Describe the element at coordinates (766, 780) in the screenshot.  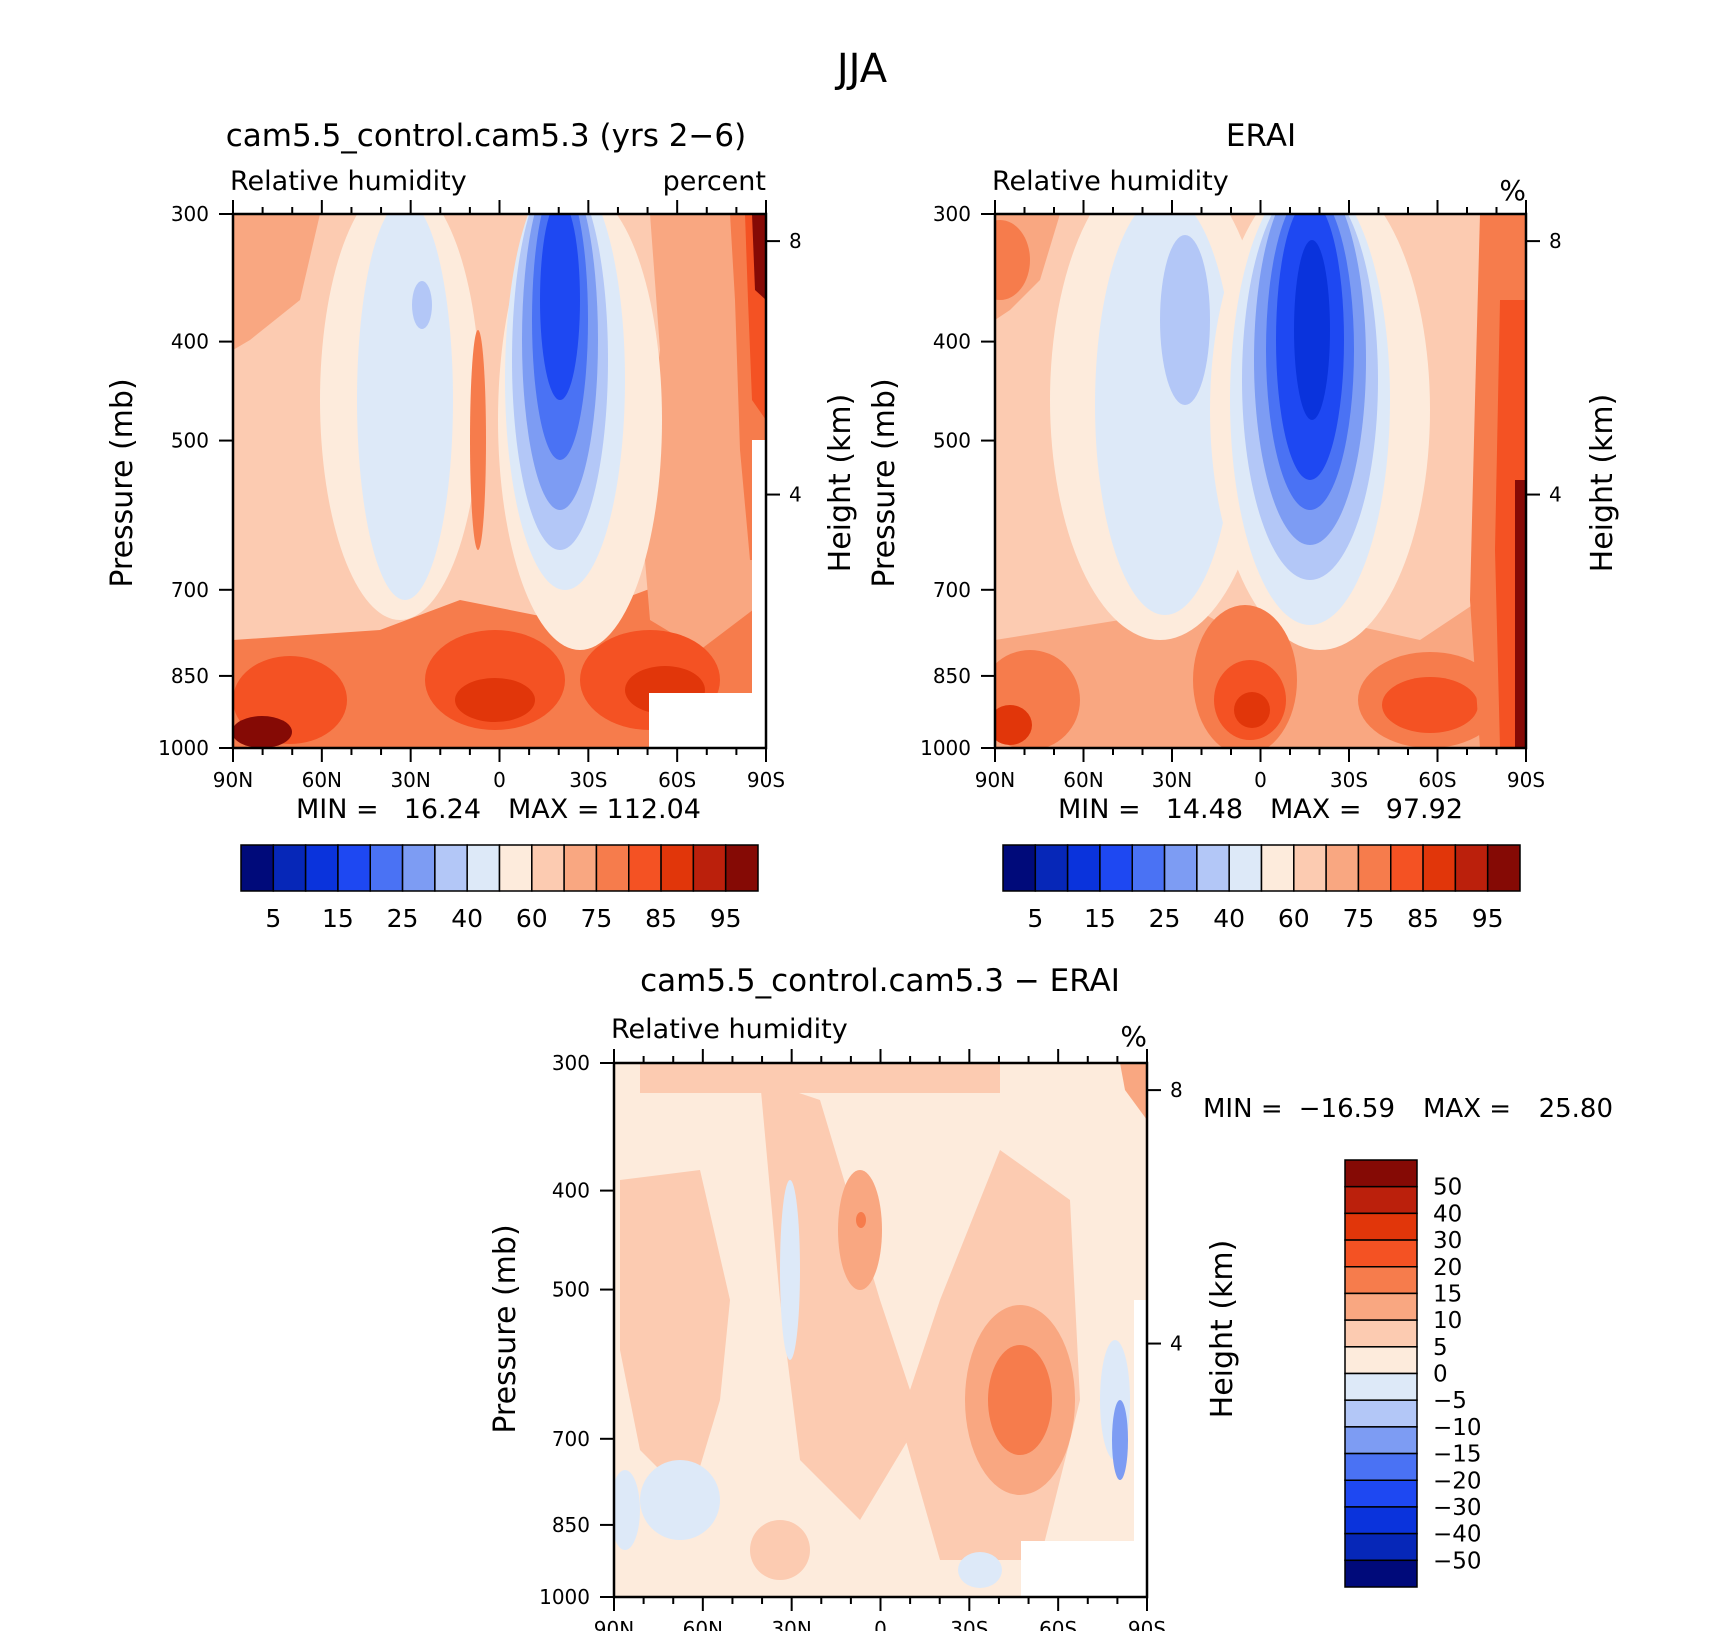
I see `x-tick-label: 90S` at that location.